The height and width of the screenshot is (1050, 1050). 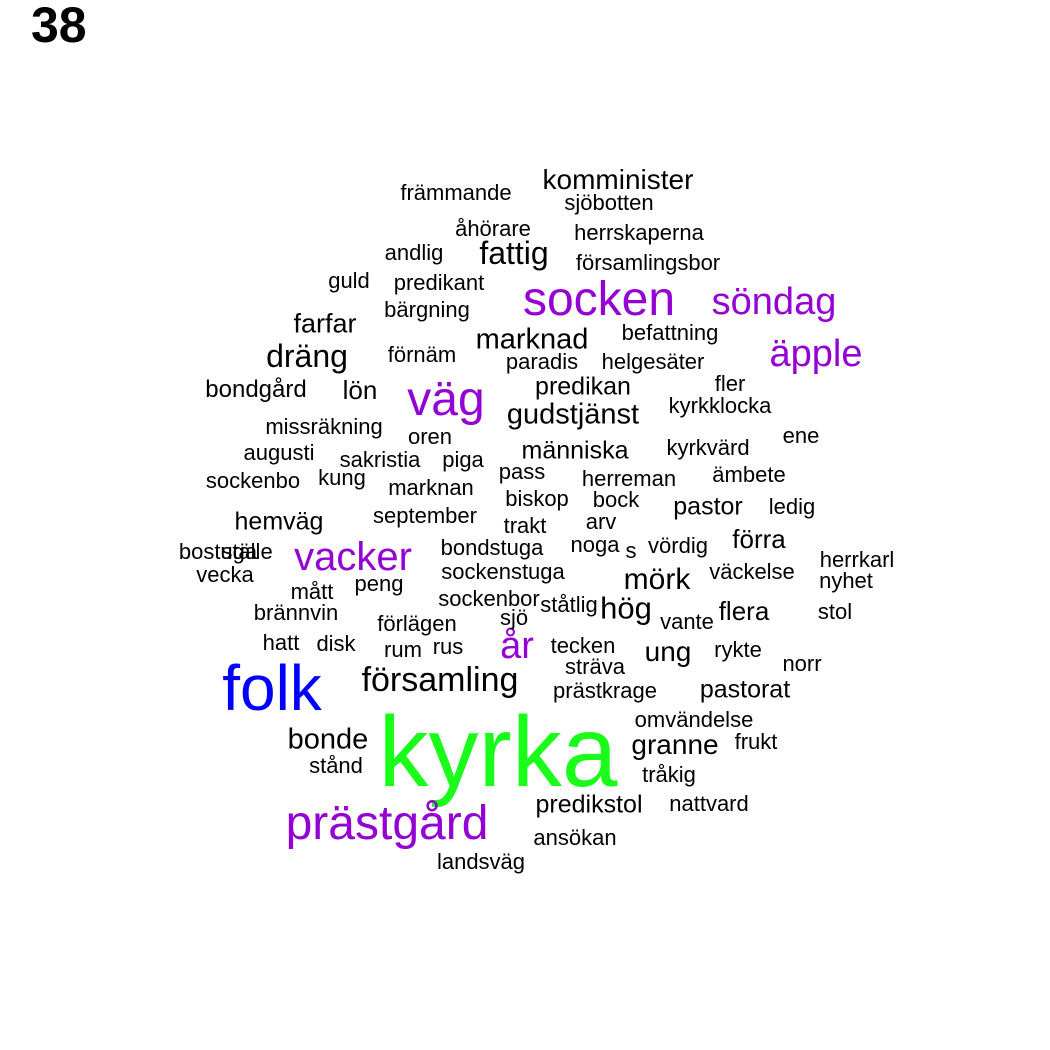 I want to click on word-bock: bock, so click(x=616, y=499).